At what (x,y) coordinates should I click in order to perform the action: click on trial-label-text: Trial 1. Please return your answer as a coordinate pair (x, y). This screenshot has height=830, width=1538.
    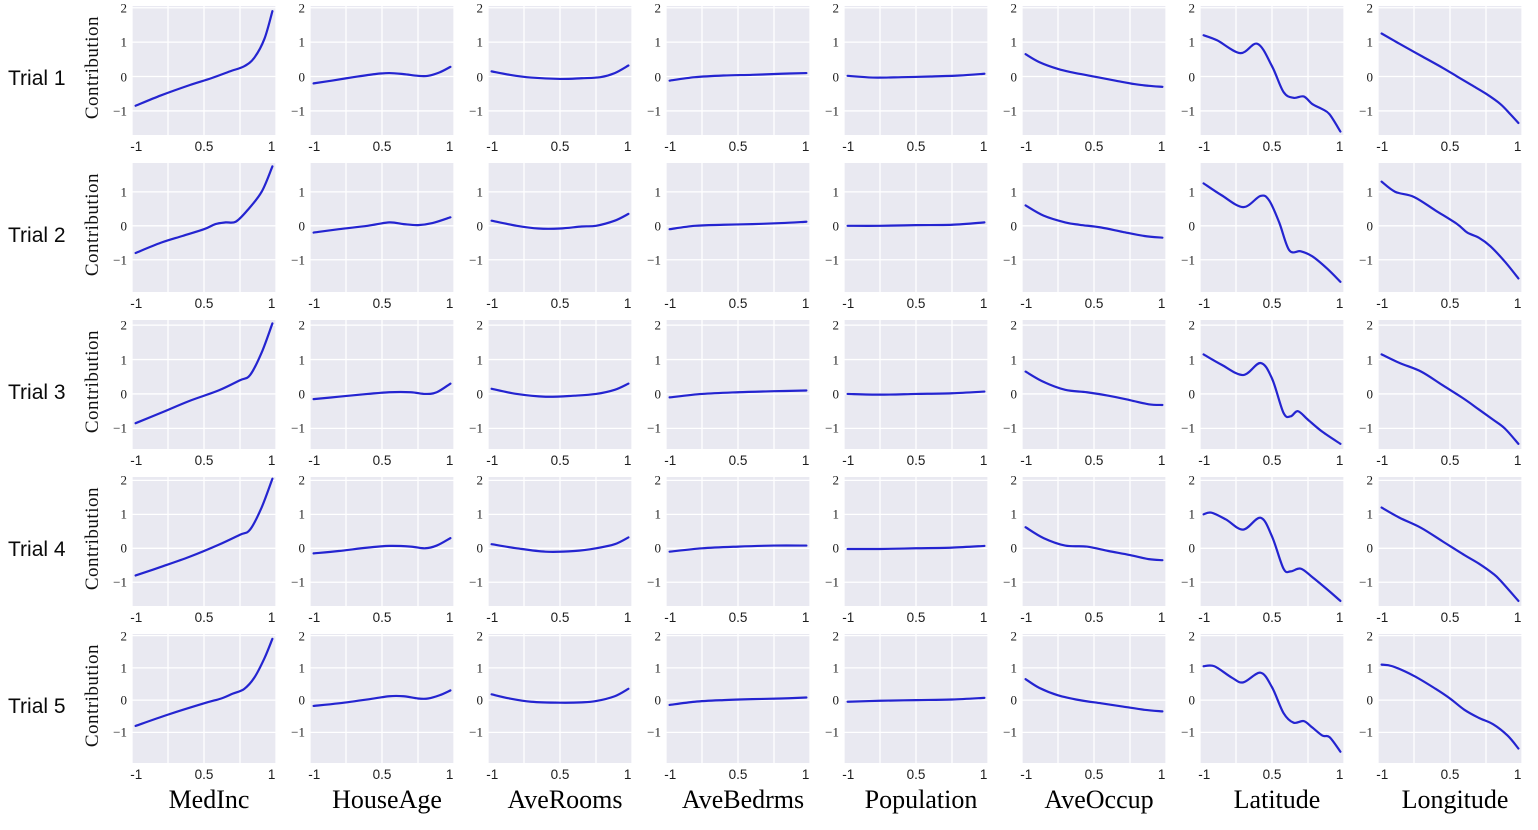
    Looking at the image, I should click on (37, 78).